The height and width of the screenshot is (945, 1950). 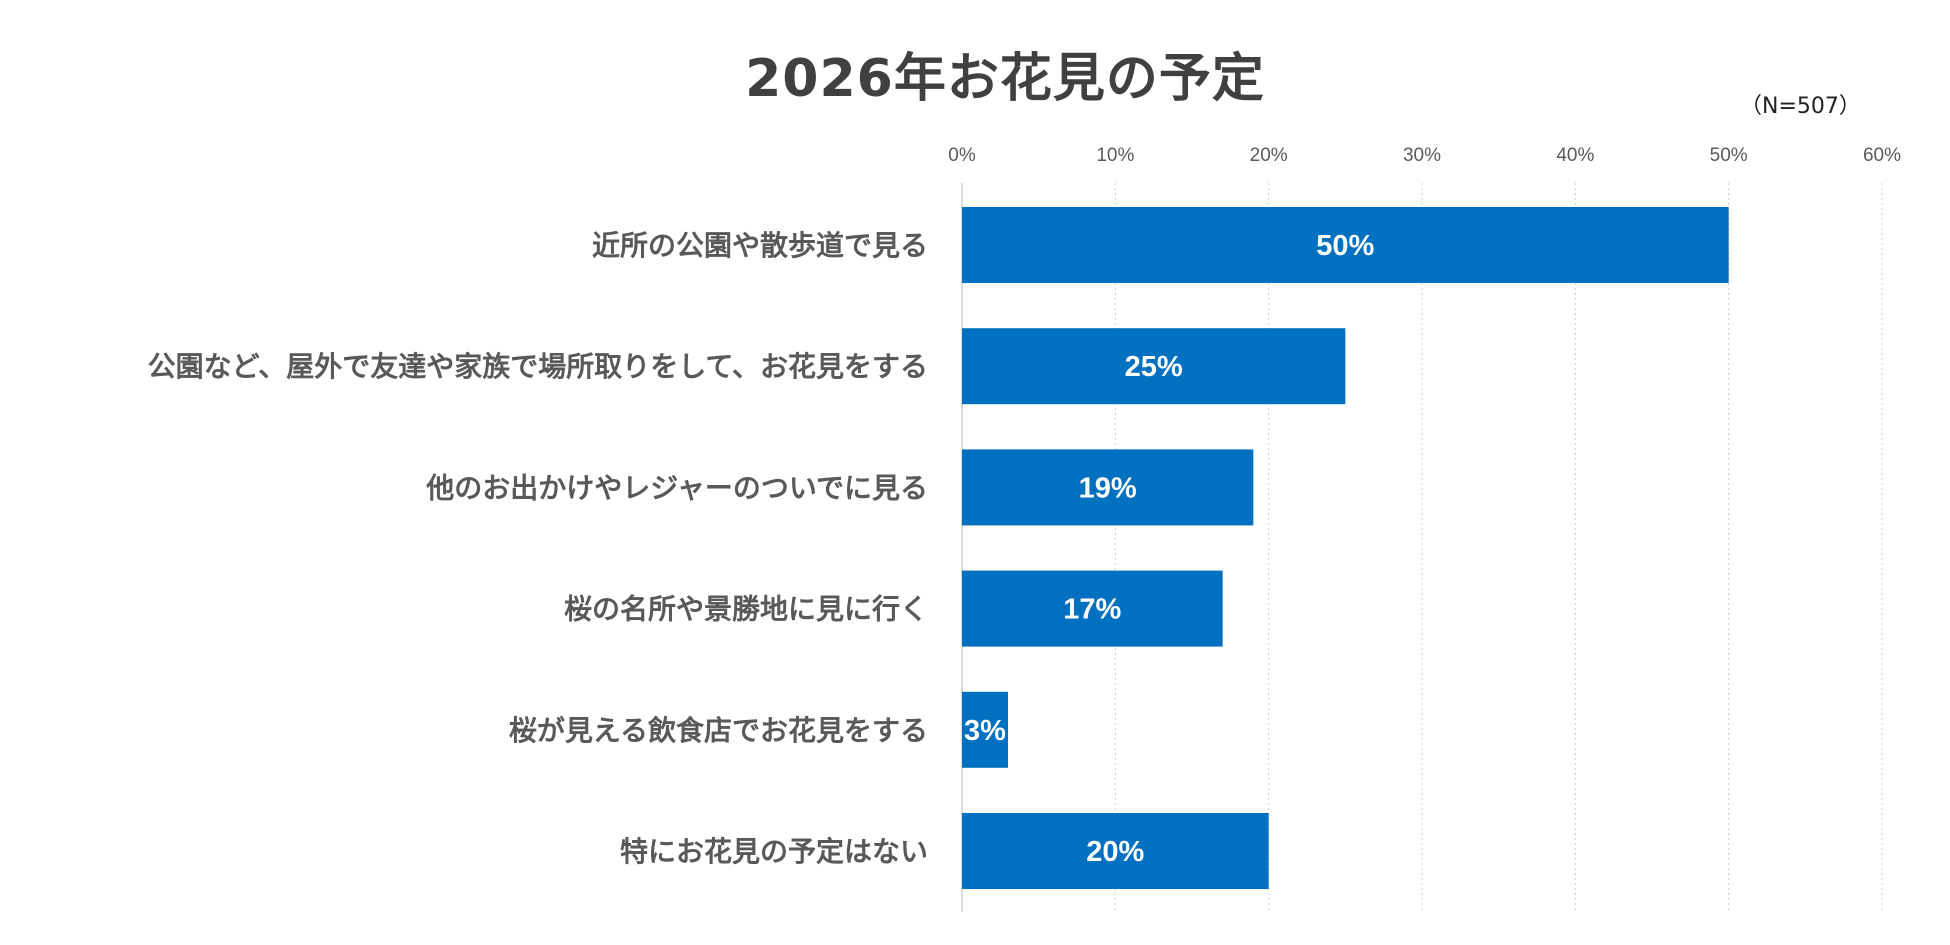 What do you see at coordinates (774, 851) in the screenshot?
I see `category-label: 特にお花見の予定はない` at bounding box center [774, 851].